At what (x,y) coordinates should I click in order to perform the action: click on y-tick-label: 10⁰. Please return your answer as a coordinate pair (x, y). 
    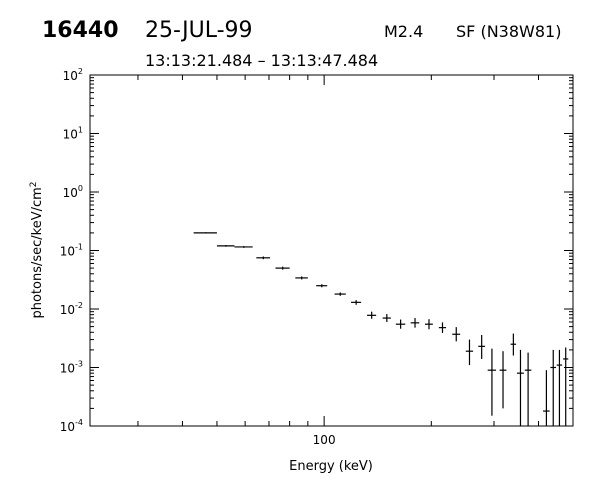
    Looking at the image, I should click on (73, 192).